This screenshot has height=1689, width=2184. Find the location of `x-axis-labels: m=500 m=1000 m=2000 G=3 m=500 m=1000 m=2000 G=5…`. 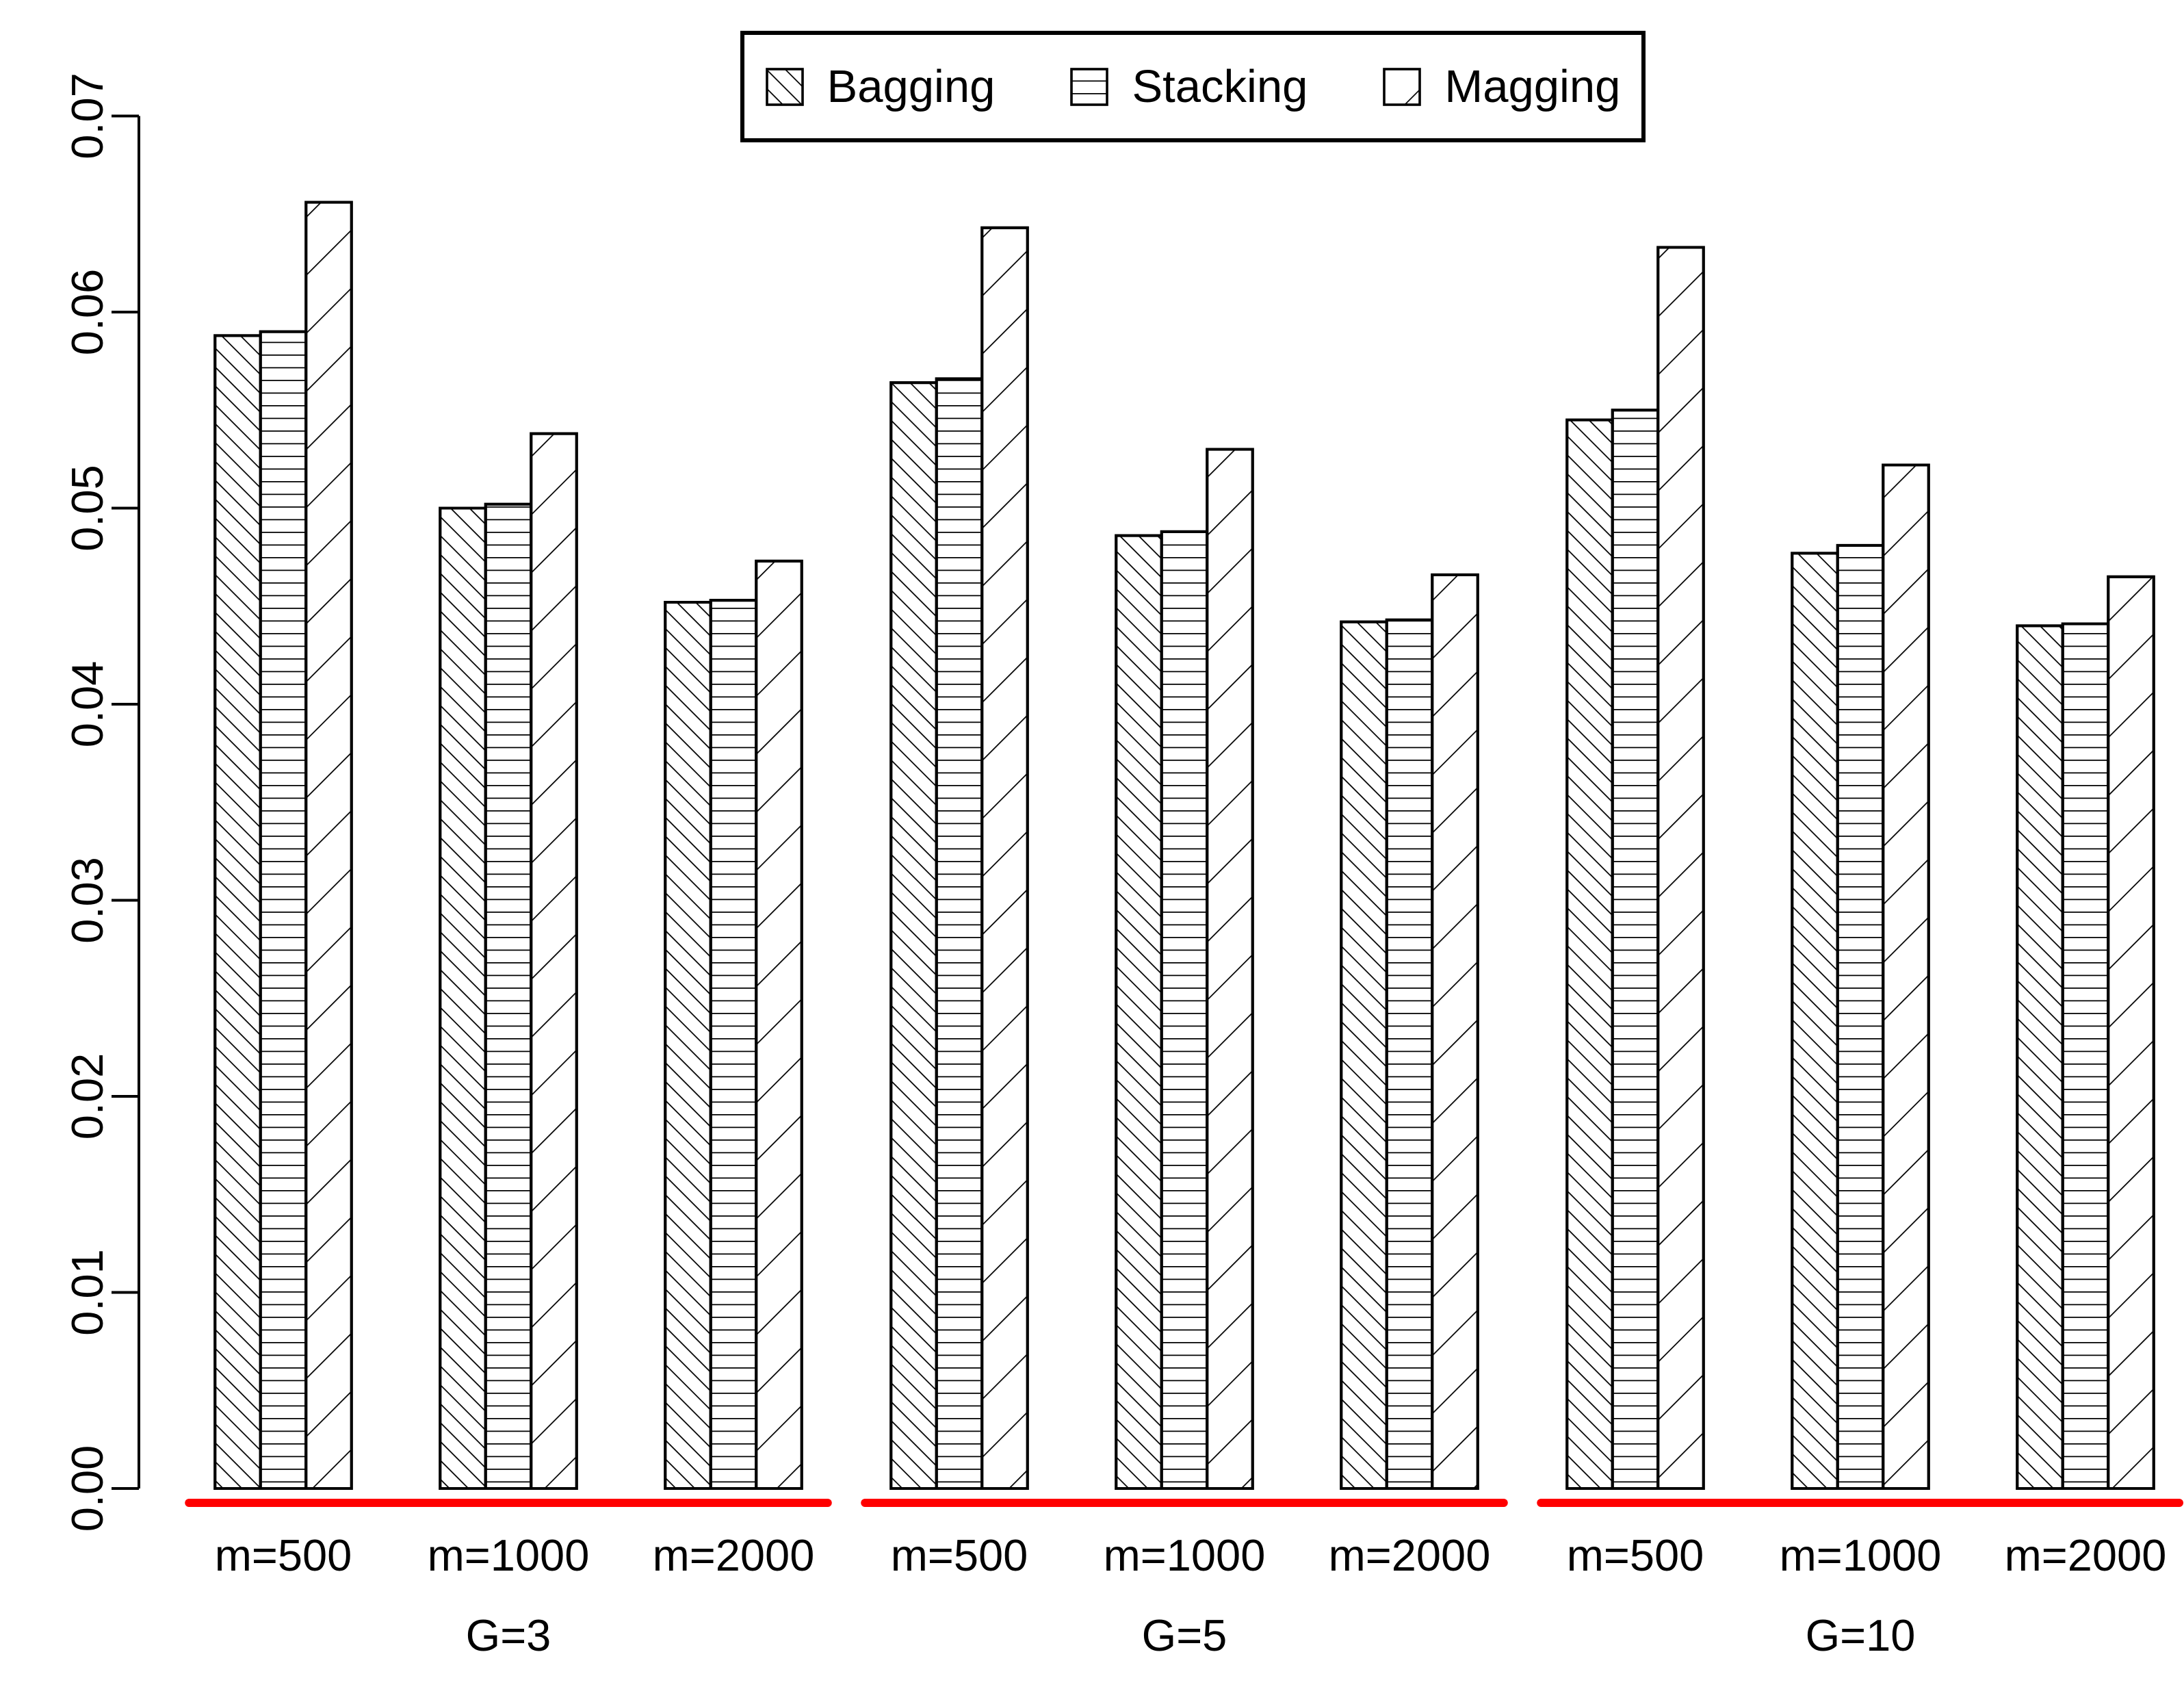

x-axis-labels: m=500 m=1000 m=2000 G=3 m=500 m=1000 m=2000 G=5… is located at coordinates (1191, 1595).